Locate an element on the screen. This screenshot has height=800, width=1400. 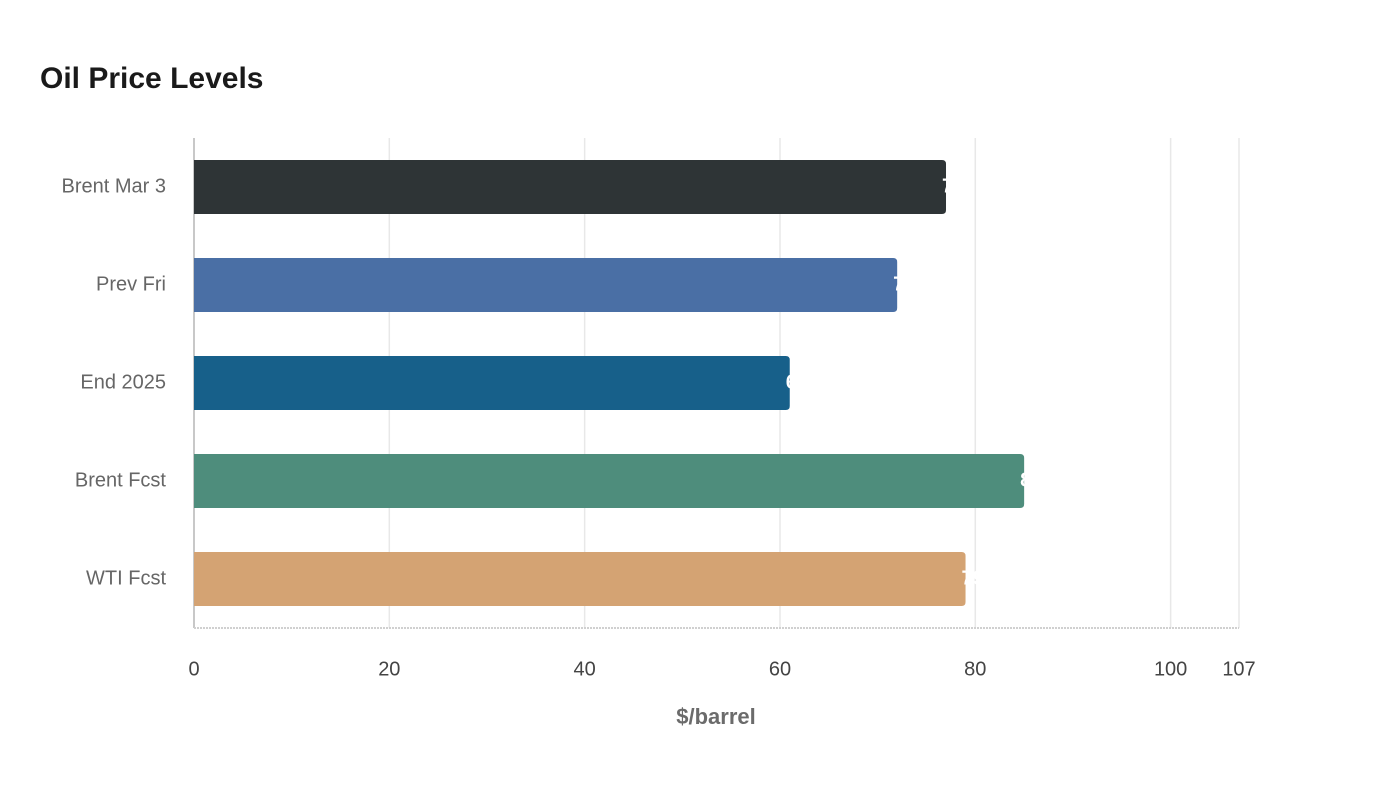
chart-title: Oil Price Levels is located at coordinates (151, 78).